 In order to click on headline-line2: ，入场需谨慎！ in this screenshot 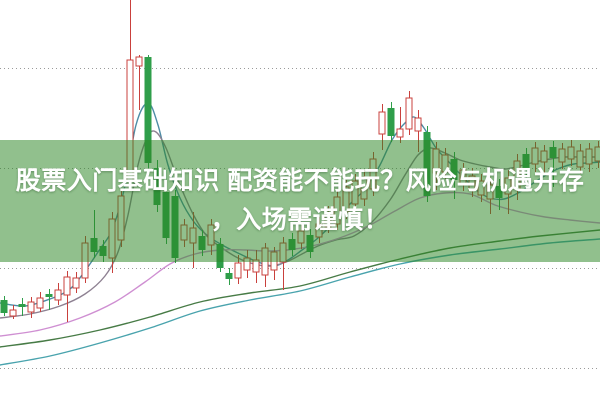, I will do `click(300, 220)`.